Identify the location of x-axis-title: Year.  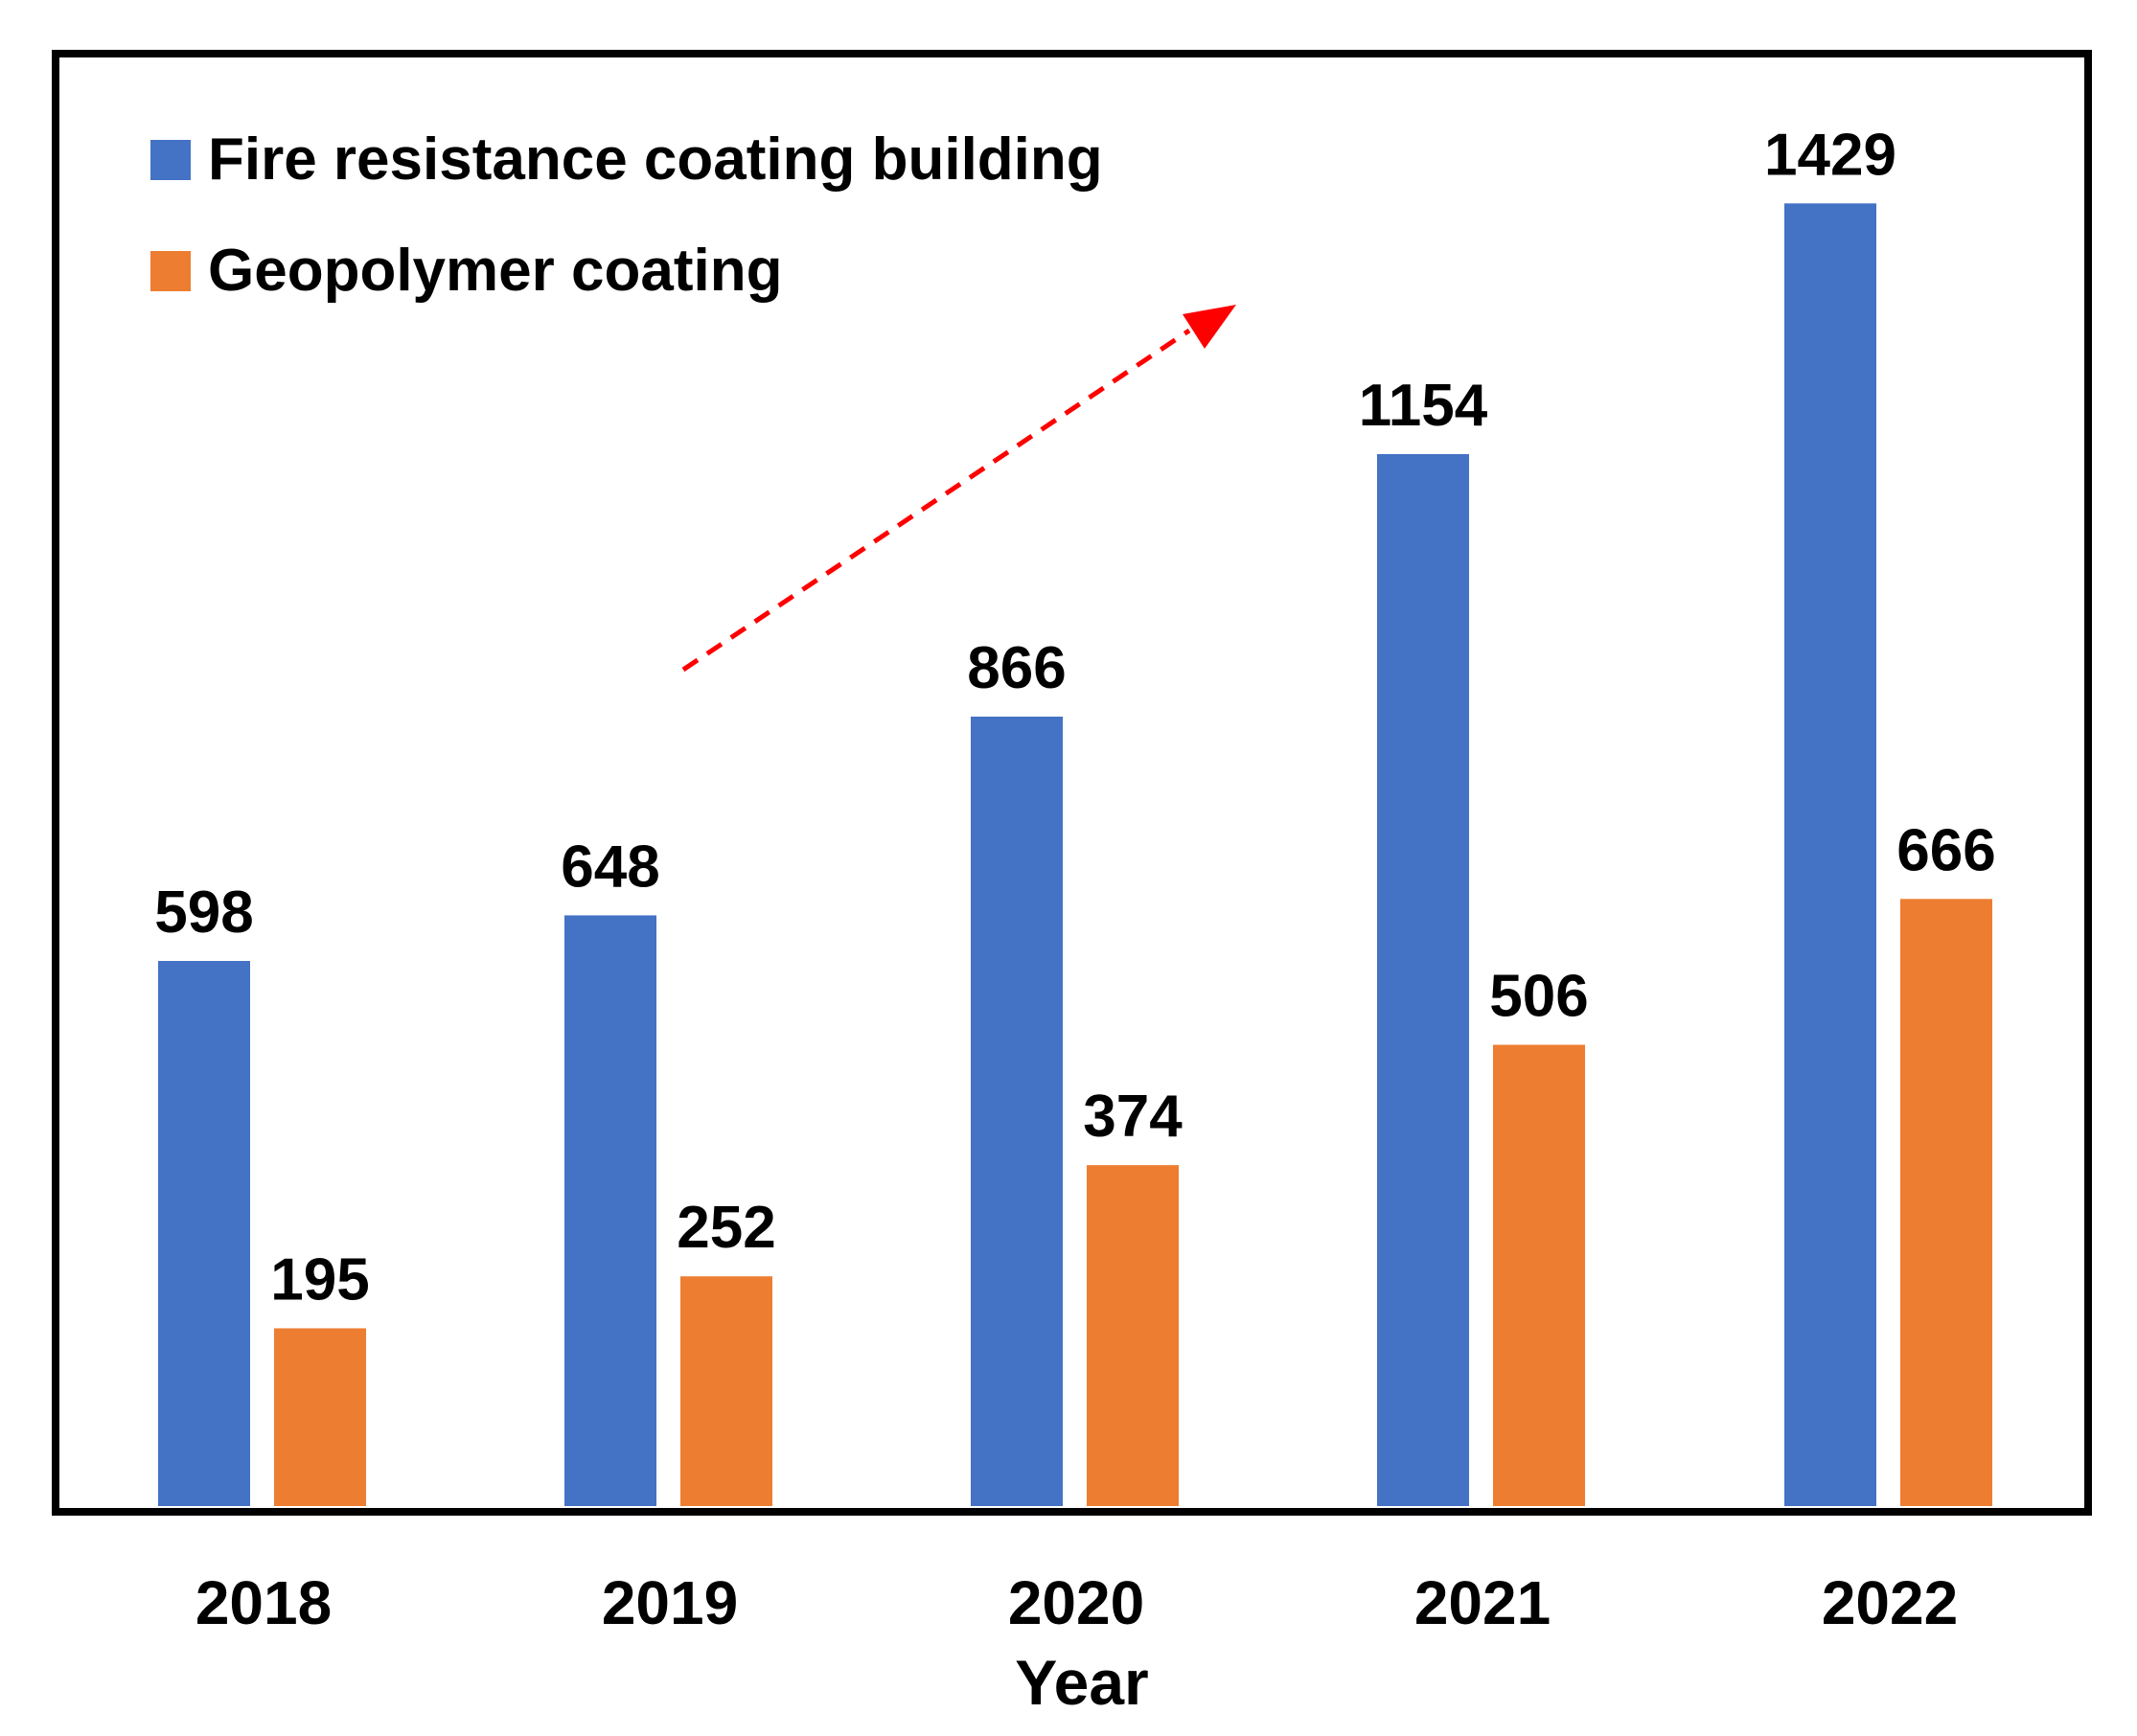
(1081, 1683).